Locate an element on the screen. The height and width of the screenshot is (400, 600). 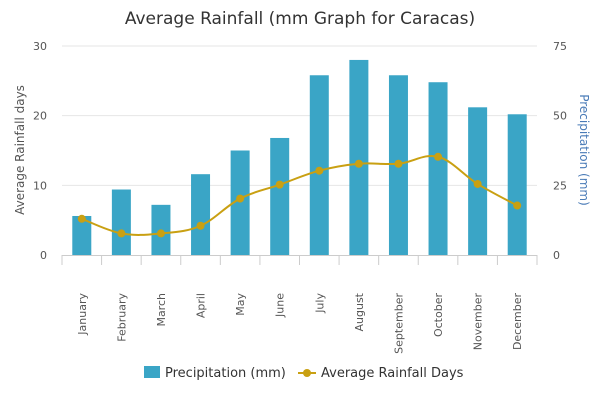
legend-bar-swatch is located at coordinates (152, 372).